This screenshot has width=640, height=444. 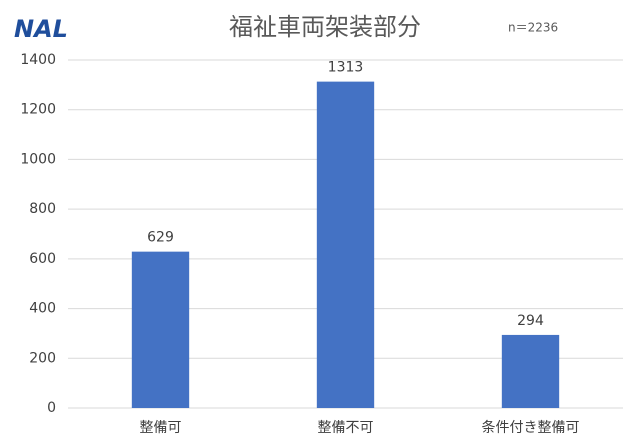 What do you see at coordinates (533, 28) in the screenshot?
I see `annotation: n＝2236` at bounding box center [533, 28].